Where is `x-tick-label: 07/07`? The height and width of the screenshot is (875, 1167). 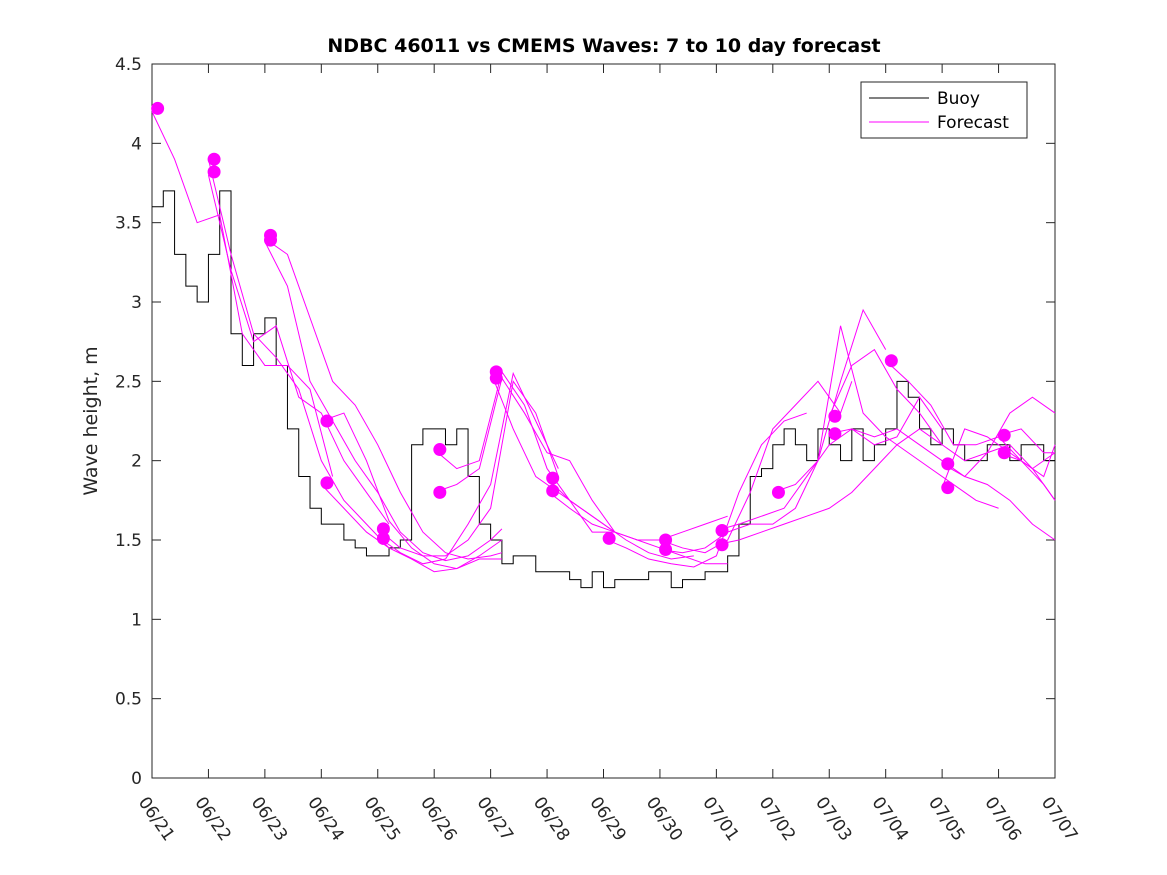
x-tick-label: 07/07 is located at coordinates (1059, 819).